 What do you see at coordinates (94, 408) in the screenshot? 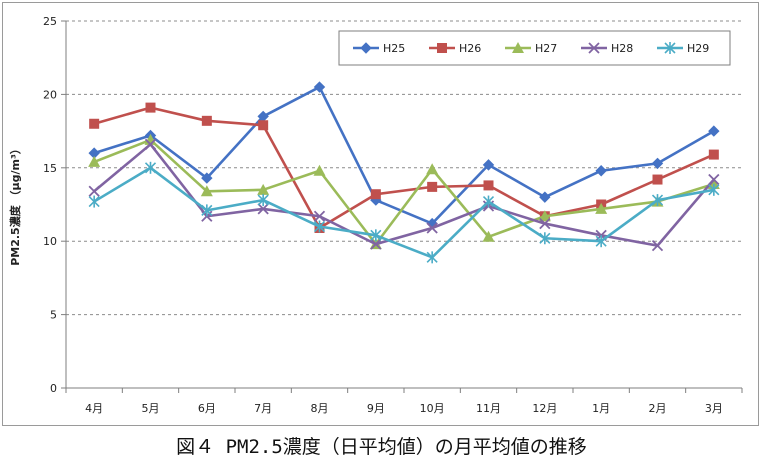
I see `x-tick-label: 4月` at bounding box center [94, 408].